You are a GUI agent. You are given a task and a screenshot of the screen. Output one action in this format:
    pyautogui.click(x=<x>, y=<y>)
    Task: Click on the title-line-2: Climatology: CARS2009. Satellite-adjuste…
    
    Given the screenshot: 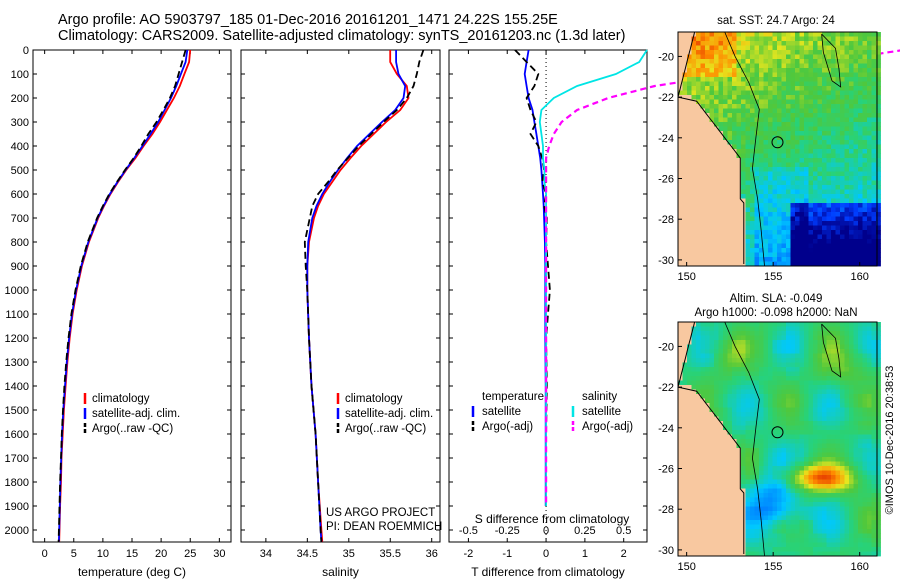 What is the action you would take?
    pyautogui.click(x=342, y=36)
    